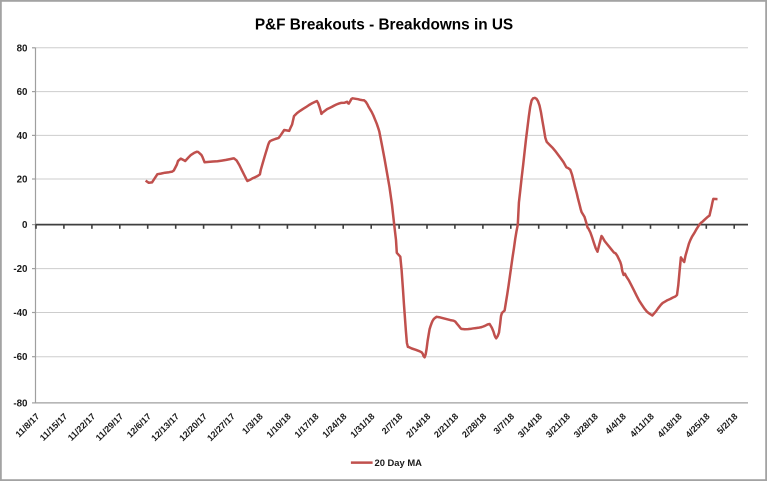  Describe the element at coordinates (22, 92) in the screenshot. I see `svg-text: 60` at that location.